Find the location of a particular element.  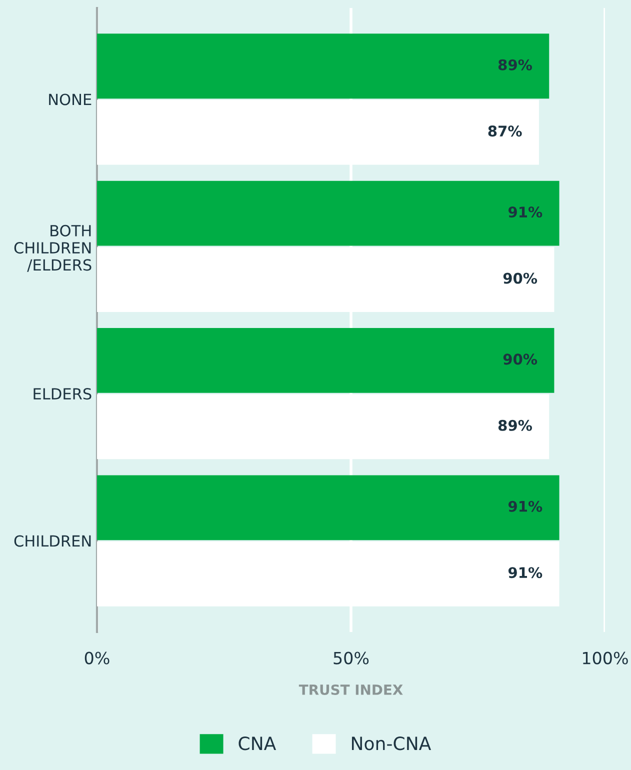

x-tick-label: 100% is located at coordinates (605, 658).